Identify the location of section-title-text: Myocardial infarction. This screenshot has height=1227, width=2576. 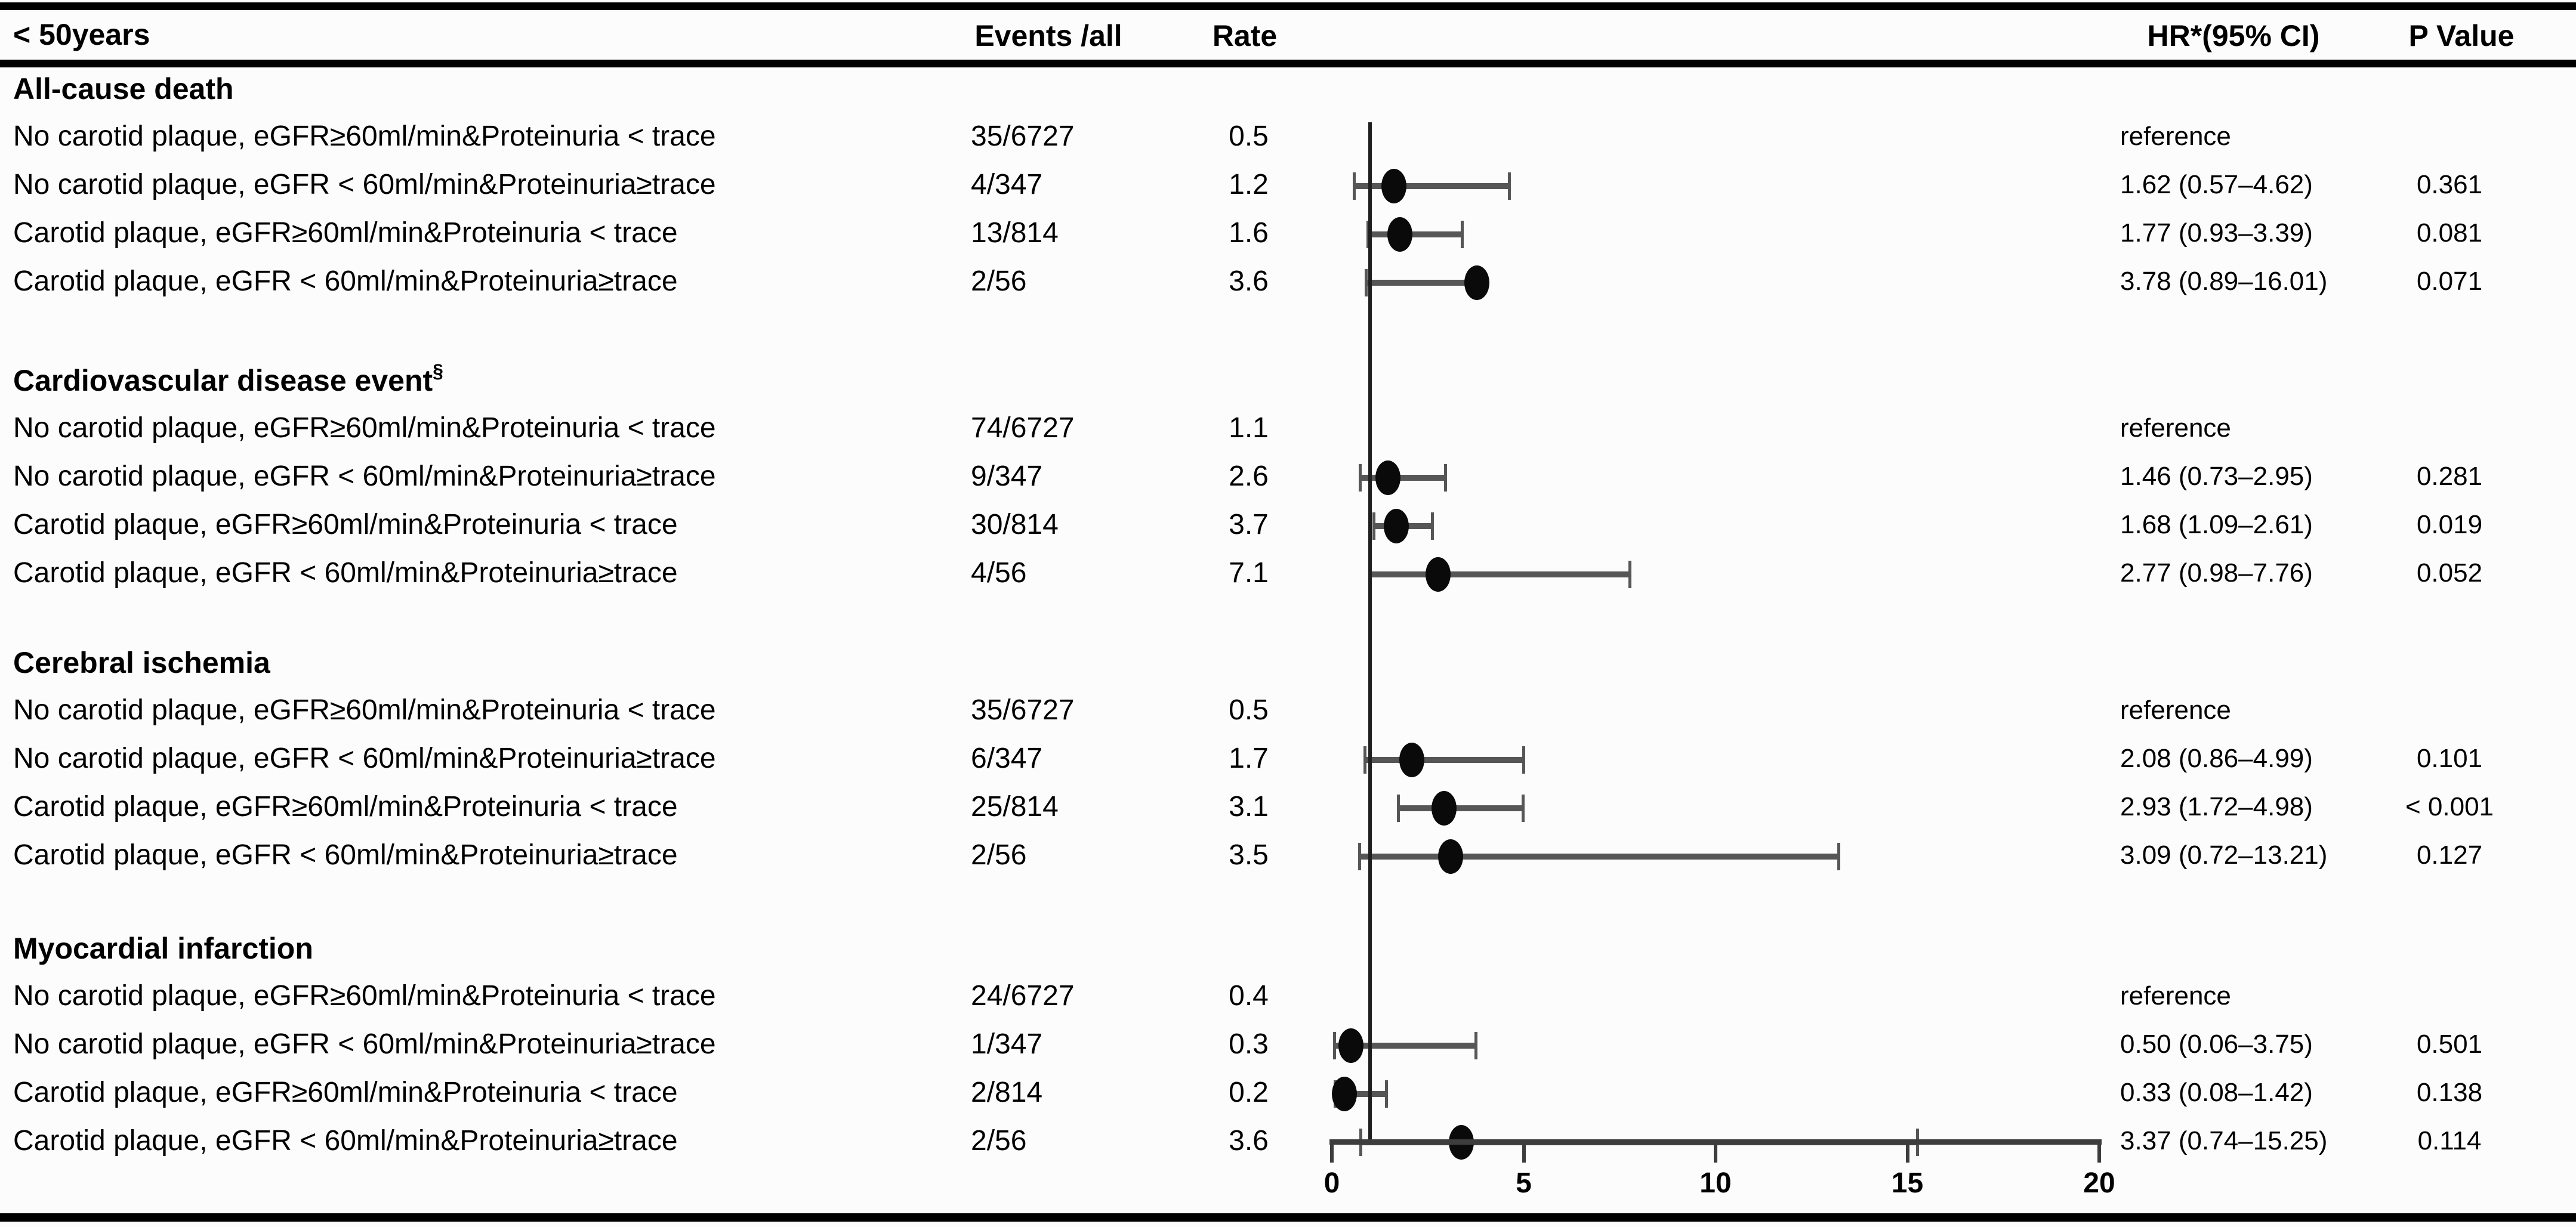
(163, 948).